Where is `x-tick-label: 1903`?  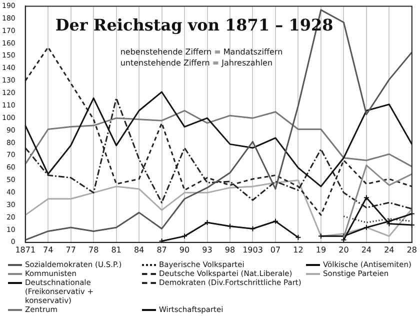 x-tick-label: 1903 is located at coordinates (252, 249).